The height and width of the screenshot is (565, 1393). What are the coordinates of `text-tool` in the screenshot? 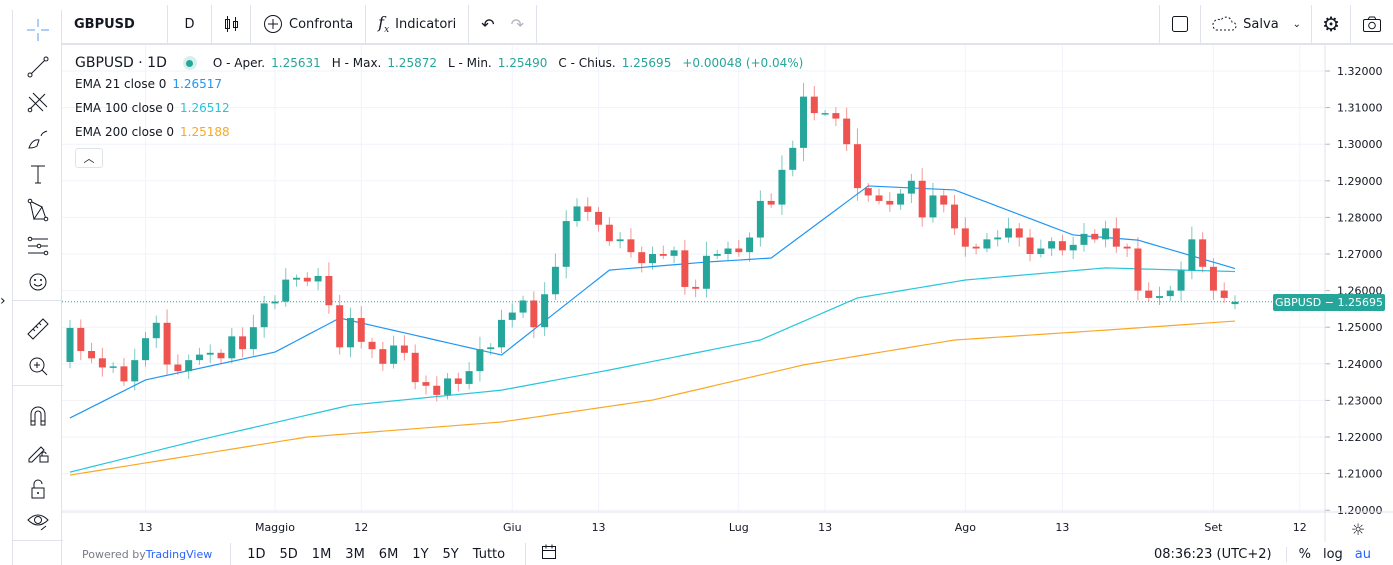 It's located at (38, 174).